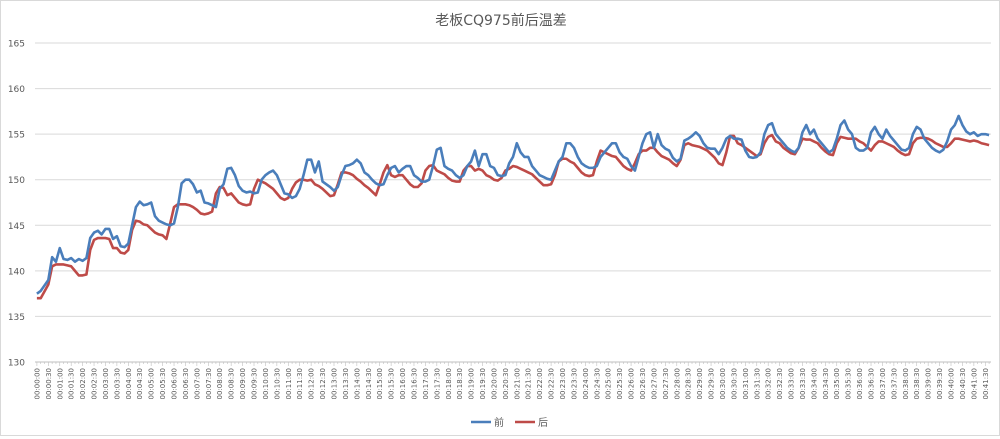  Describe the element at coordinates (16, 227) in the screenshot. I see `y-tick-label: 145` at that location.